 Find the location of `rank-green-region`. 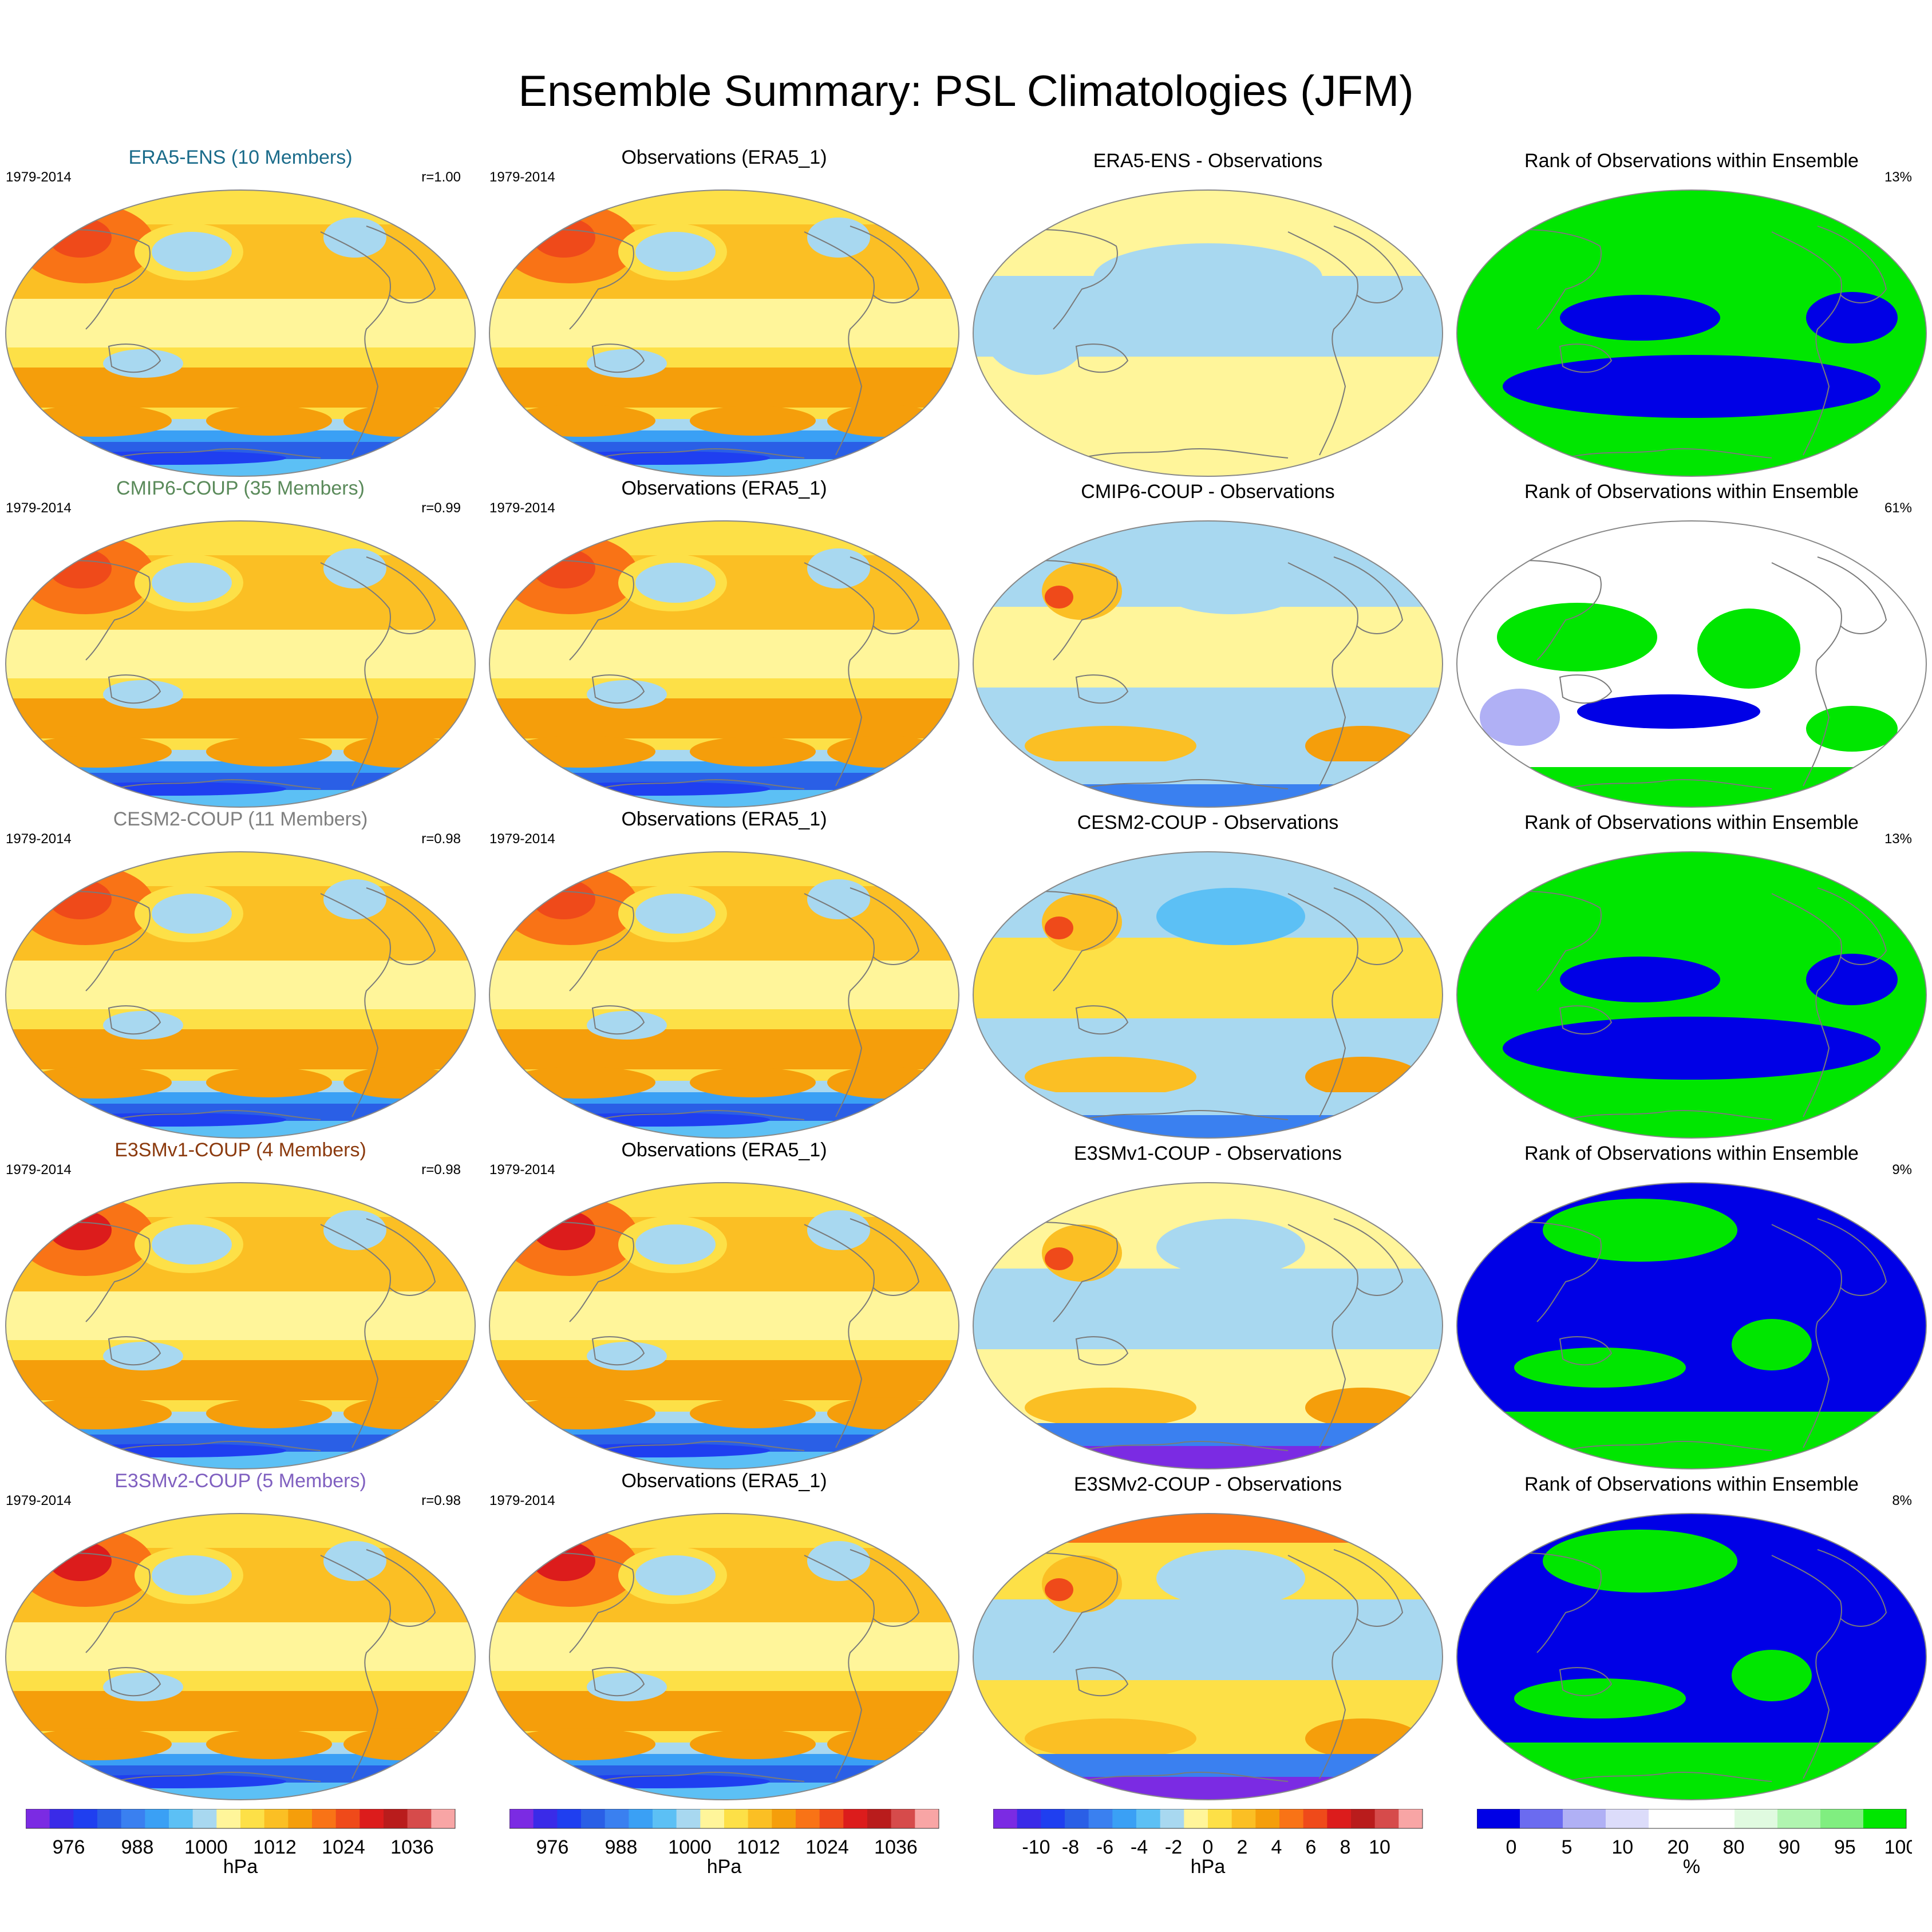

rank-green-region is located at coordinates (1577, 637).